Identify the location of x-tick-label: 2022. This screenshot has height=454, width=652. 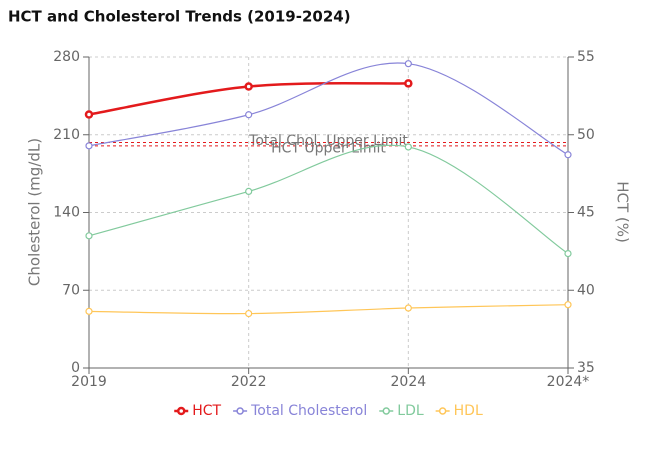
(249, 382).